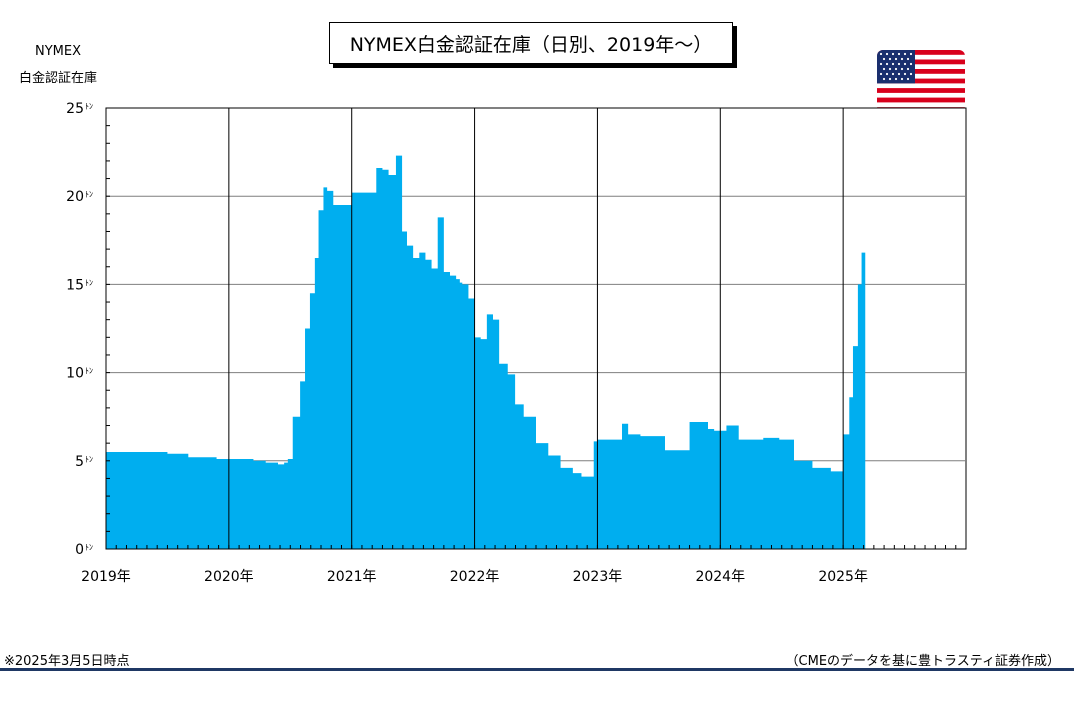  Describe the element at coordinates (75, 197) in the screenshot. I see `y-tick-label: 20` at that location.